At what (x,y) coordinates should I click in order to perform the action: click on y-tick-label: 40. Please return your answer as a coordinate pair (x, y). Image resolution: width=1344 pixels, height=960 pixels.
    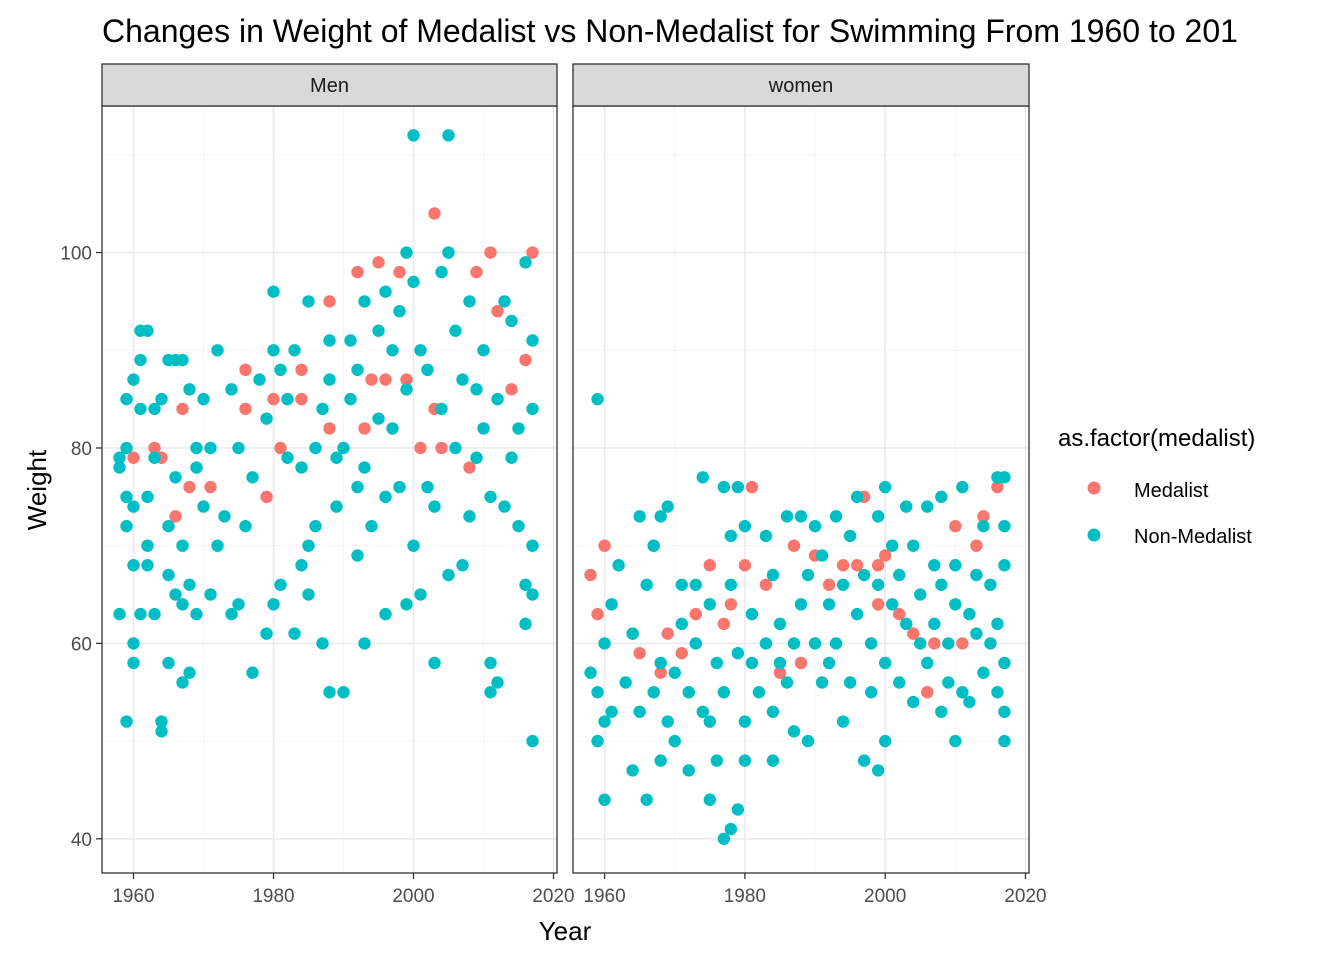
    Looking at the image, I should click on (81, 840).